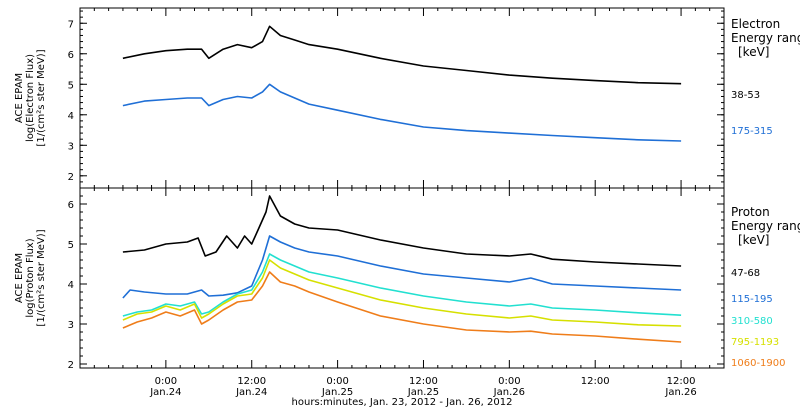 This screenshot has height=410, width=800. Describe the element at coordinates (71, 285) in the screenshot. I see `proton-y-tick-label: 4` at that location.